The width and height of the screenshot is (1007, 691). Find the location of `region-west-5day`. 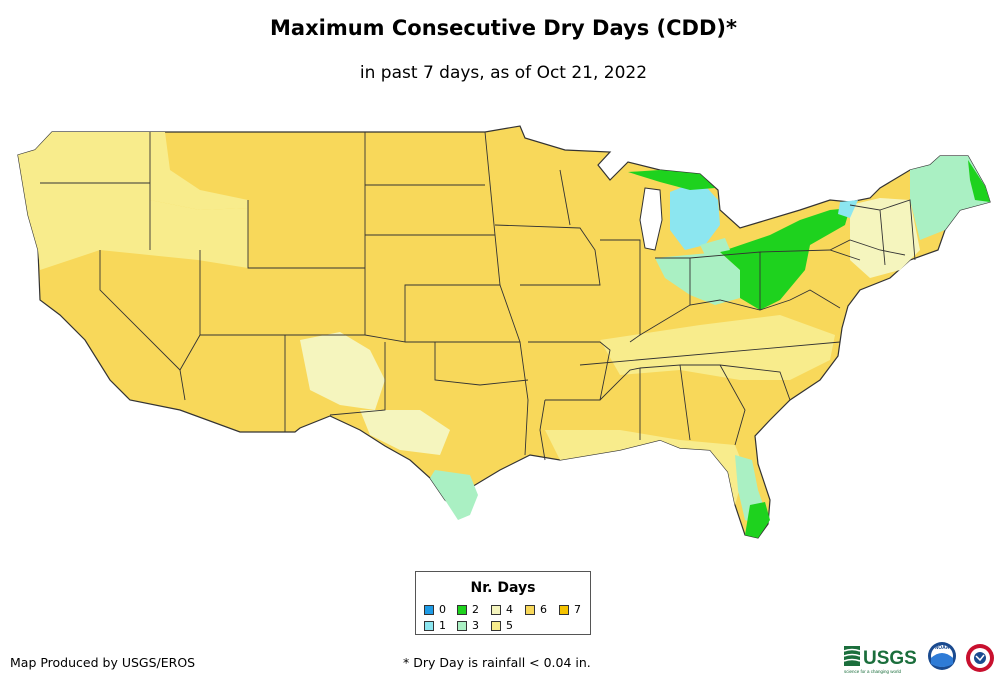

region-west-5day is located at coordinates (133, 201).